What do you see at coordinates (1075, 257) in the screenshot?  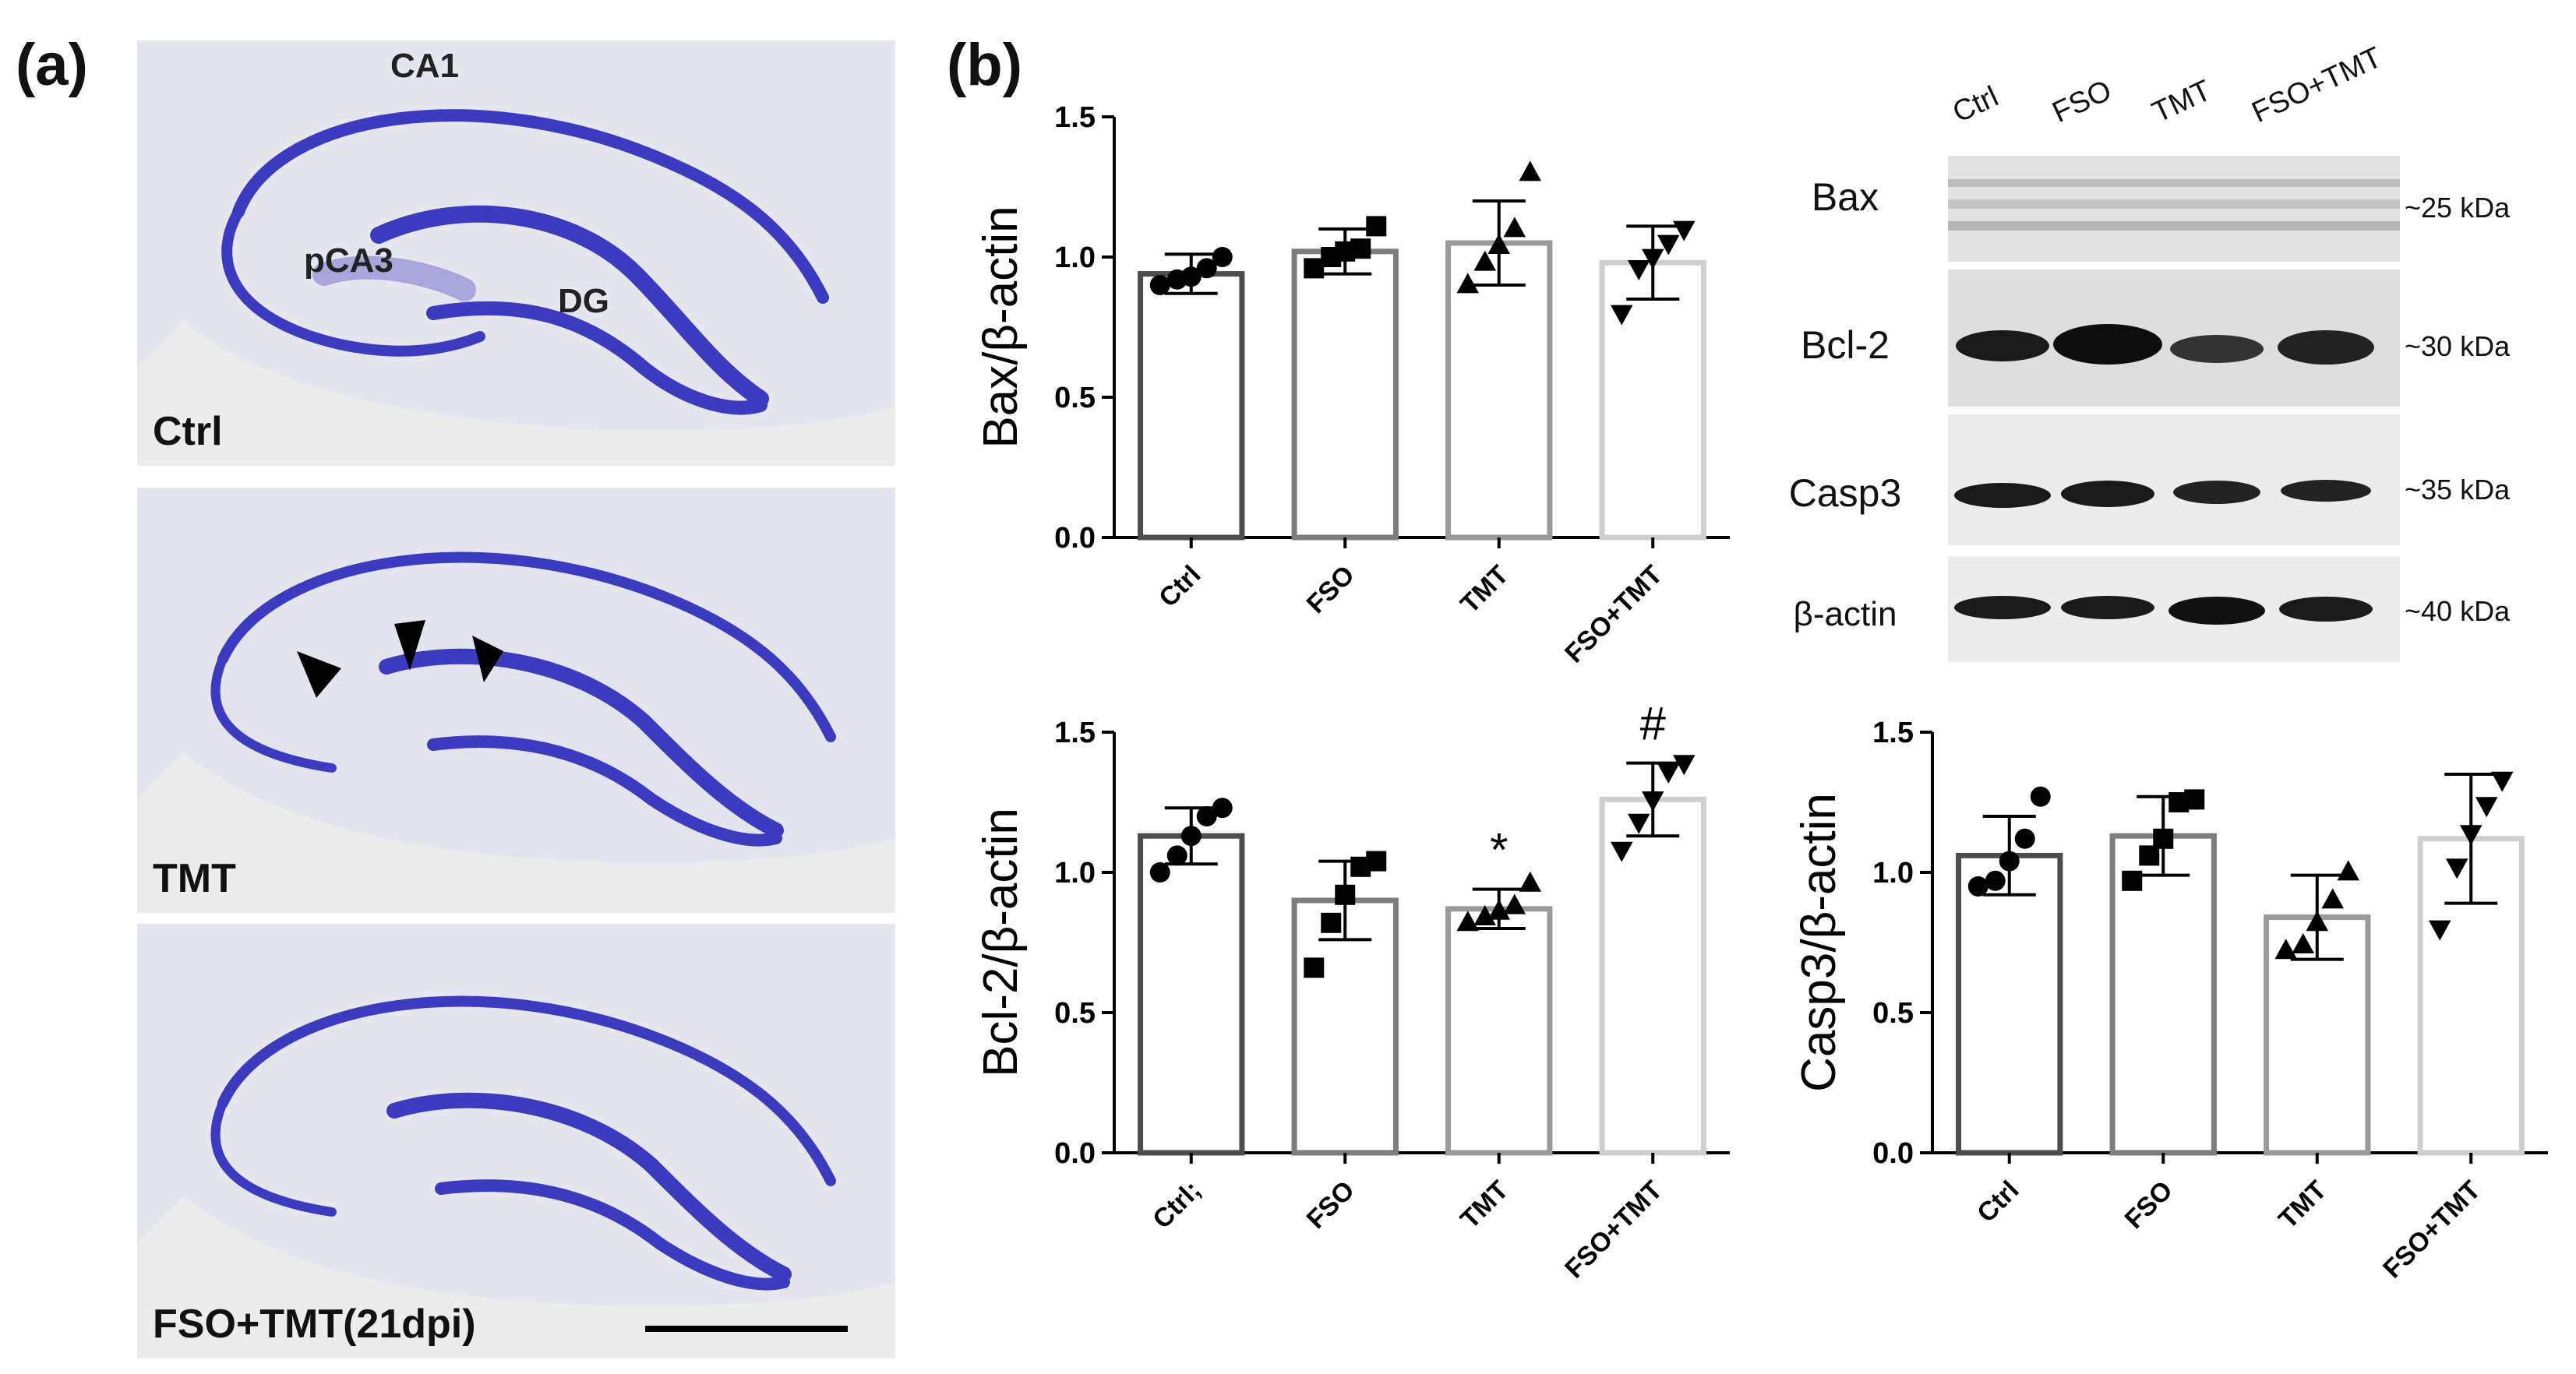 I see `y-tick-label: 1.0` at bounding box center [1075, 257].